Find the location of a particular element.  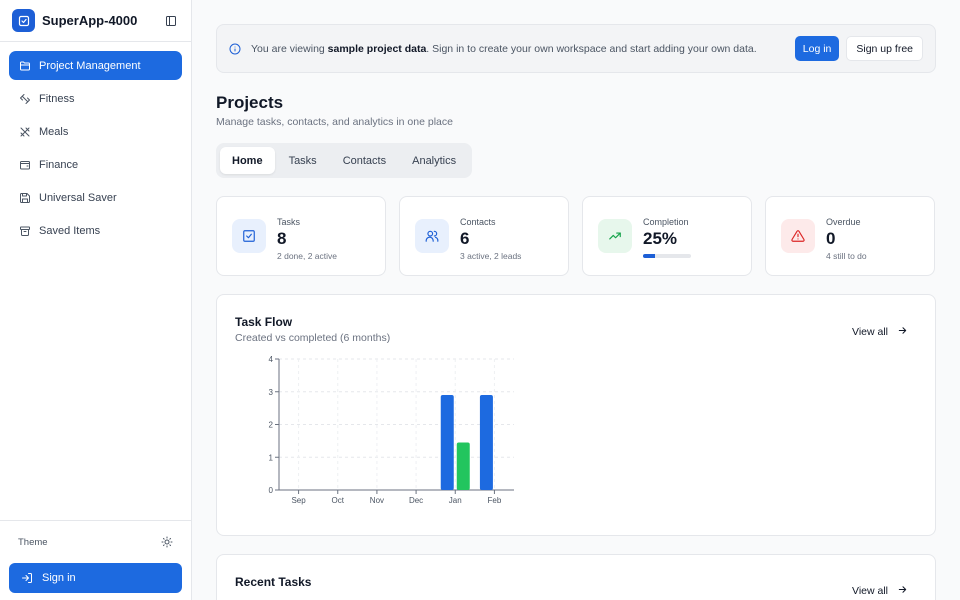

stat-card-contacts: Contacts 6 3 active, 2 leads is located at coordinates (484, 236).